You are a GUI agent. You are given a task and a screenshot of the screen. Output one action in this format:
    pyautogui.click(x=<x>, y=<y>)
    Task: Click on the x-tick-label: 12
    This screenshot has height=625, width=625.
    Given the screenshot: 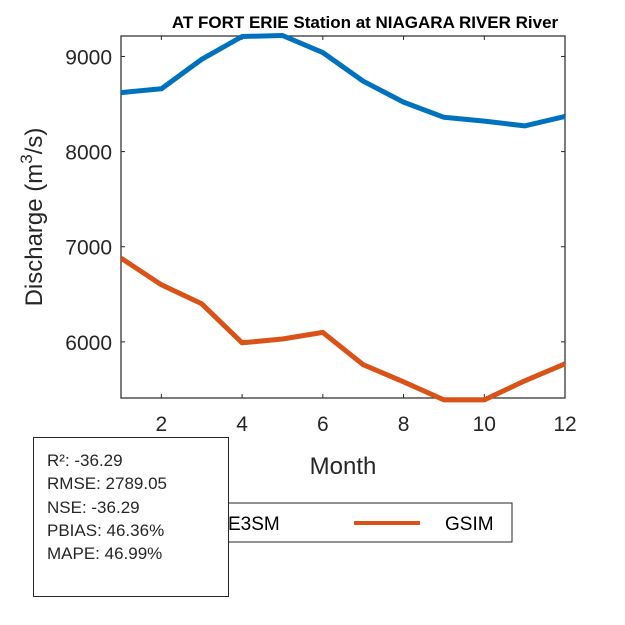 What is the action you would take?
    pyautogui.click(x=564, y=424)
    